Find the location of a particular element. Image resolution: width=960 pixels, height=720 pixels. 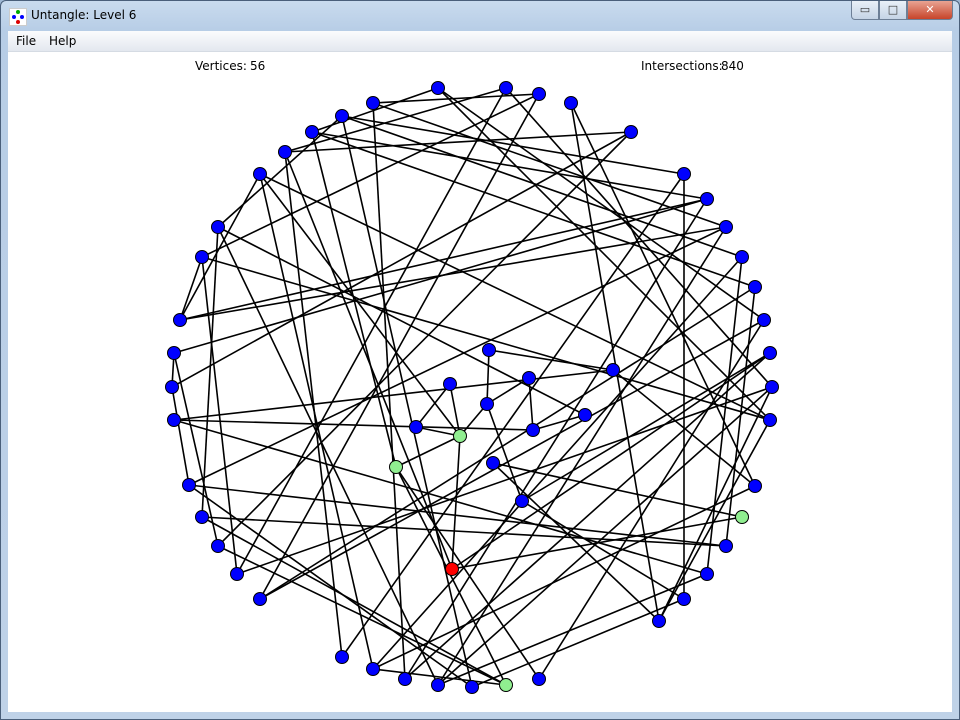

title-bar: Untangle: Level 6 ▭ □ ✕ is located at coordinates (480, 16).